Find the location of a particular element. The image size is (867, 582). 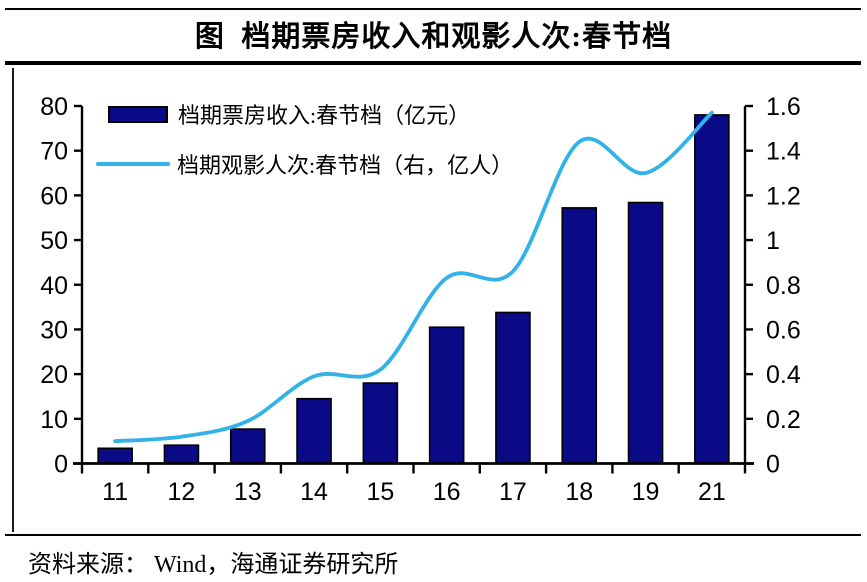

right-axis-label: 0.8 is located at coordinates (783, 286).